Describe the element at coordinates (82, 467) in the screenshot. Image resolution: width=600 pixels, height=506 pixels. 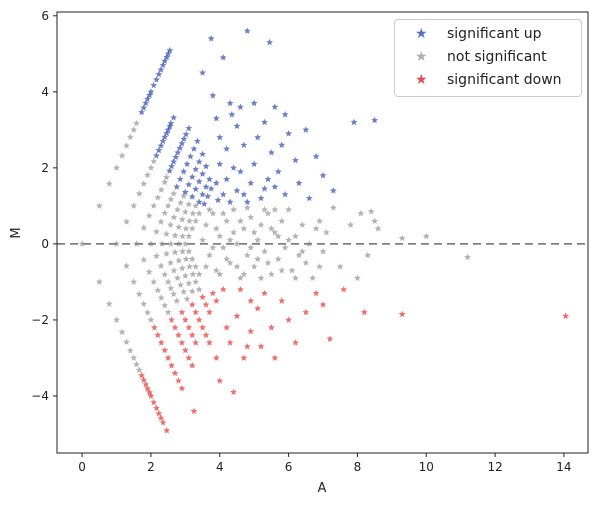
I see `x-tick-label: 0` at that location.